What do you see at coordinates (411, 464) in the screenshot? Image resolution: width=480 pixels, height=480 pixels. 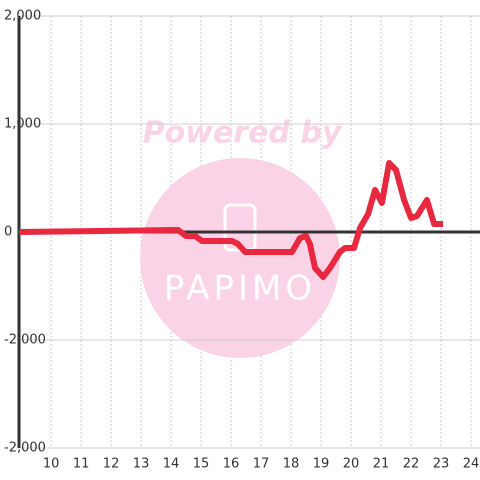 I see `x-tick-label: 22` at bounding box center [411, 464].